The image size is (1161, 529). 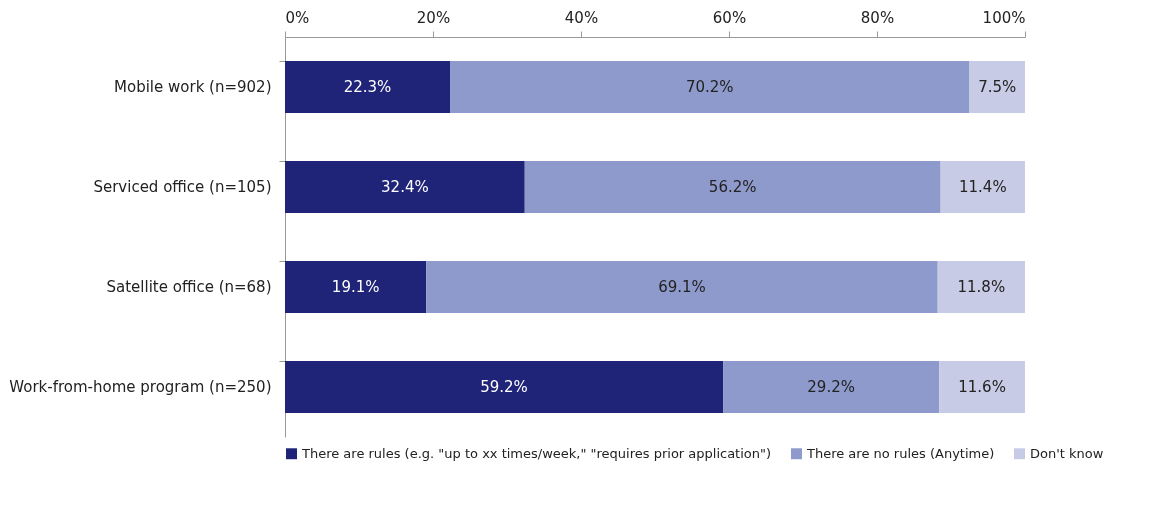 What do you see at coordinates (982, 187) in the screenshot?
I see `data-label: 11.4%` at bounding box center [982, 187].